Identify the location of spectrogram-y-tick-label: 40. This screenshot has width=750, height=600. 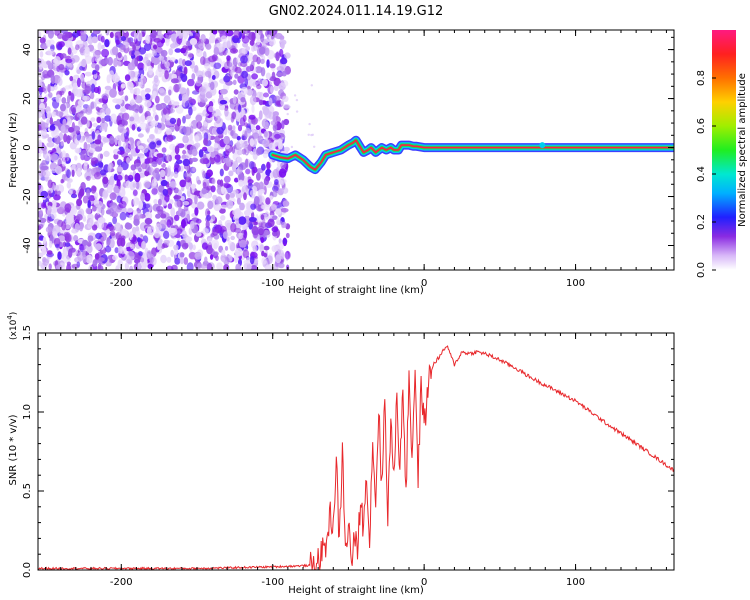
(27, 49).